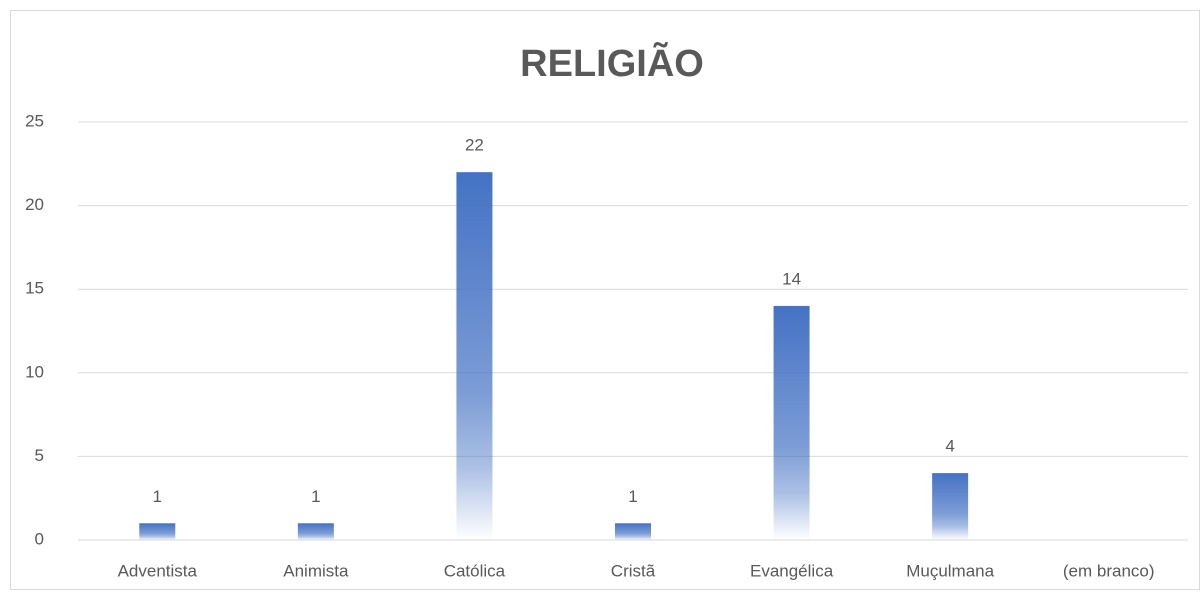 Image resolution: width=1202 pixels, height=592 pixels. What do you see at coordinates (792, 570) in the screenshot?
I see `x-tick-label: Evangélica` at bounding box center [792, 570].